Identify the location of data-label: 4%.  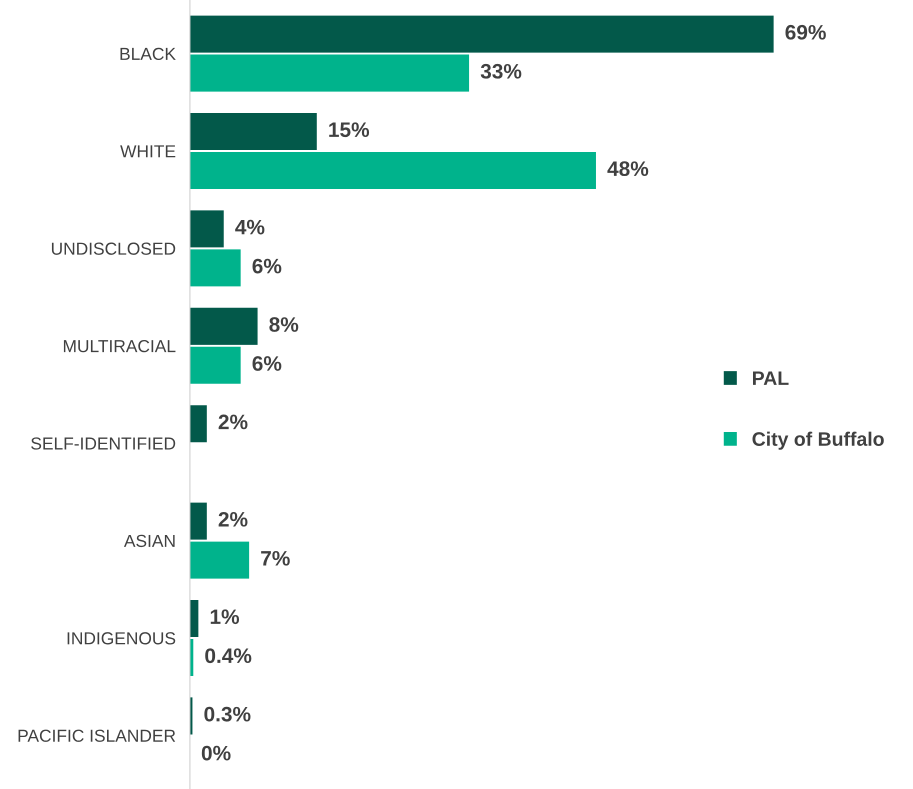
(249, 227).